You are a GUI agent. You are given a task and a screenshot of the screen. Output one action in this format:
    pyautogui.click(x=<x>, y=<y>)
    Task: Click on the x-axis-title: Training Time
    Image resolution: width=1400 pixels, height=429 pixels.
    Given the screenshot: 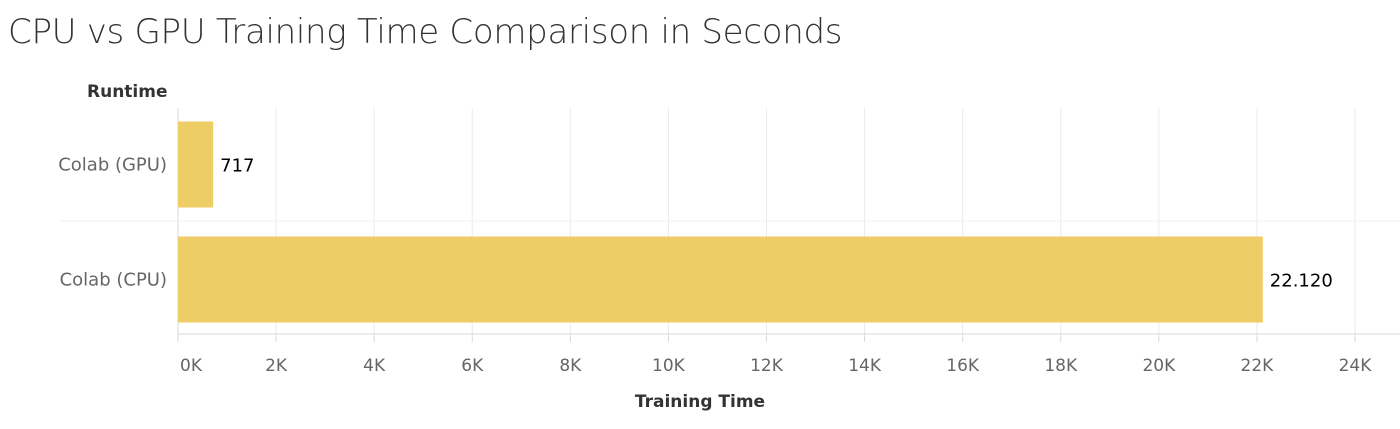 What is the action you would take?
    pyautogui.click(x=700, y=402)
    